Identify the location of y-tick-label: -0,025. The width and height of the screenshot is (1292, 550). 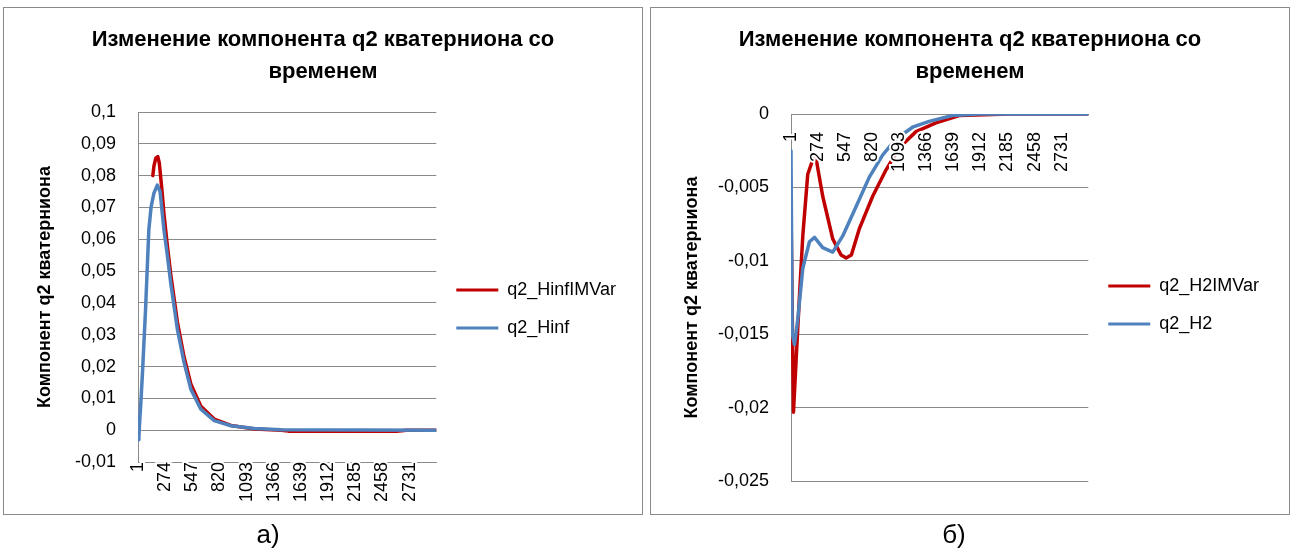
(743, 480).